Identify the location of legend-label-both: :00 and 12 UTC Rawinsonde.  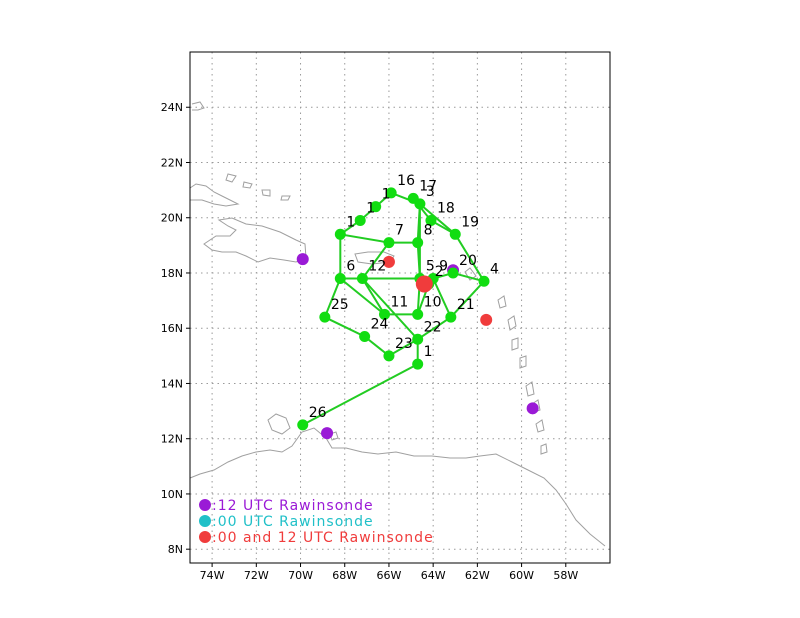
(323, 538).